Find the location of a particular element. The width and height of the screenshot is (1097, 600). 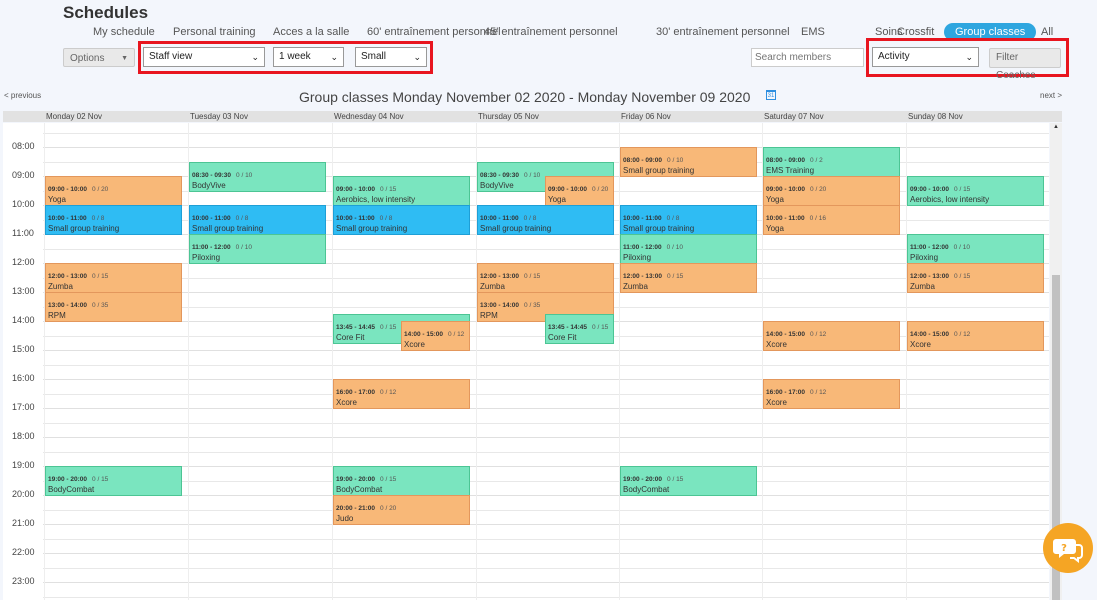

tab-45-entra-nement-personnel: 45' entraînement personnel is located at coordinates (551, 32).